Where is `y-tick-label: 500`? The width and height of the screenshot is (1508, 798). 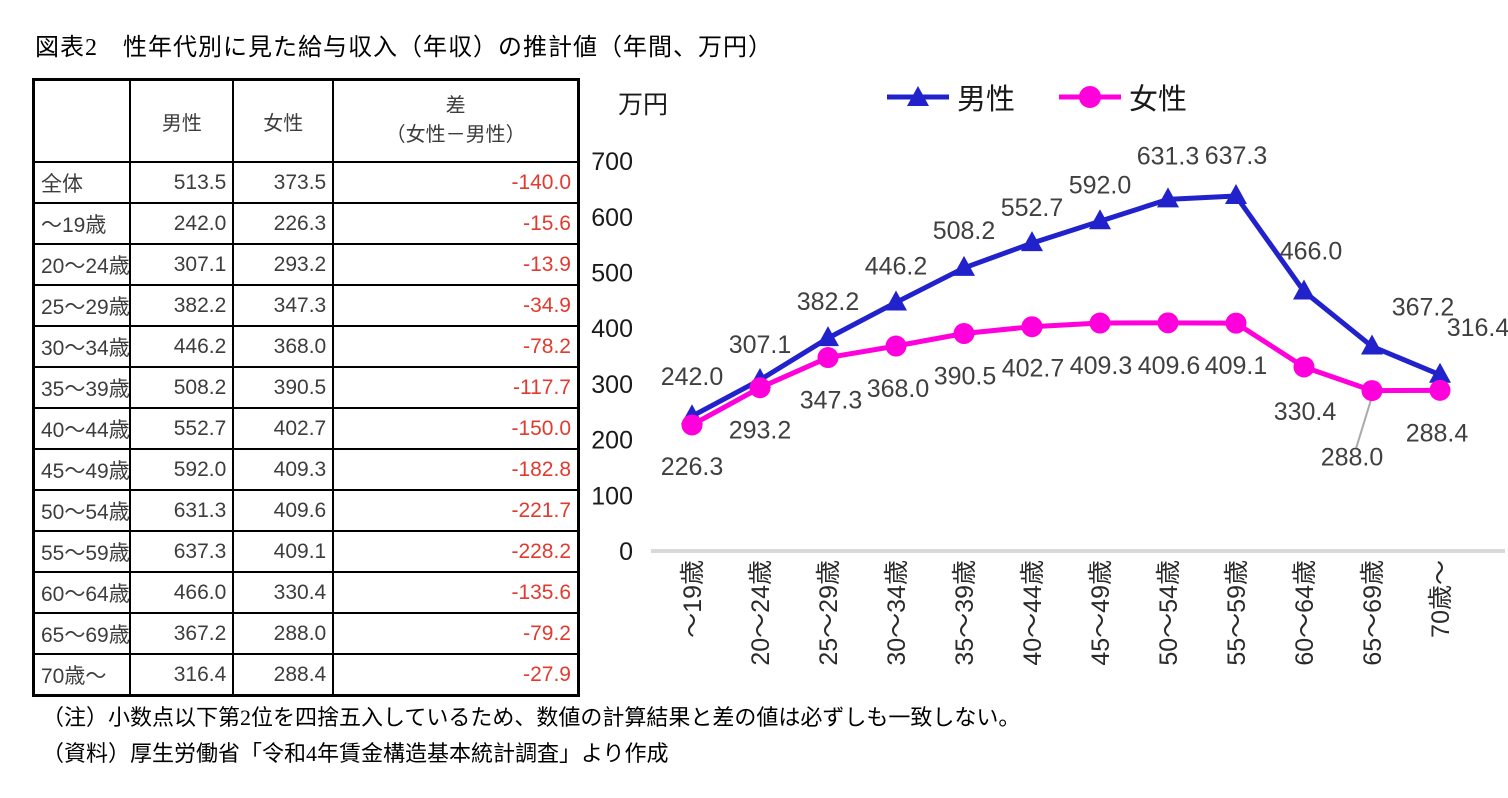
y-tick-label: 500 is located at coordinates (612, 274).